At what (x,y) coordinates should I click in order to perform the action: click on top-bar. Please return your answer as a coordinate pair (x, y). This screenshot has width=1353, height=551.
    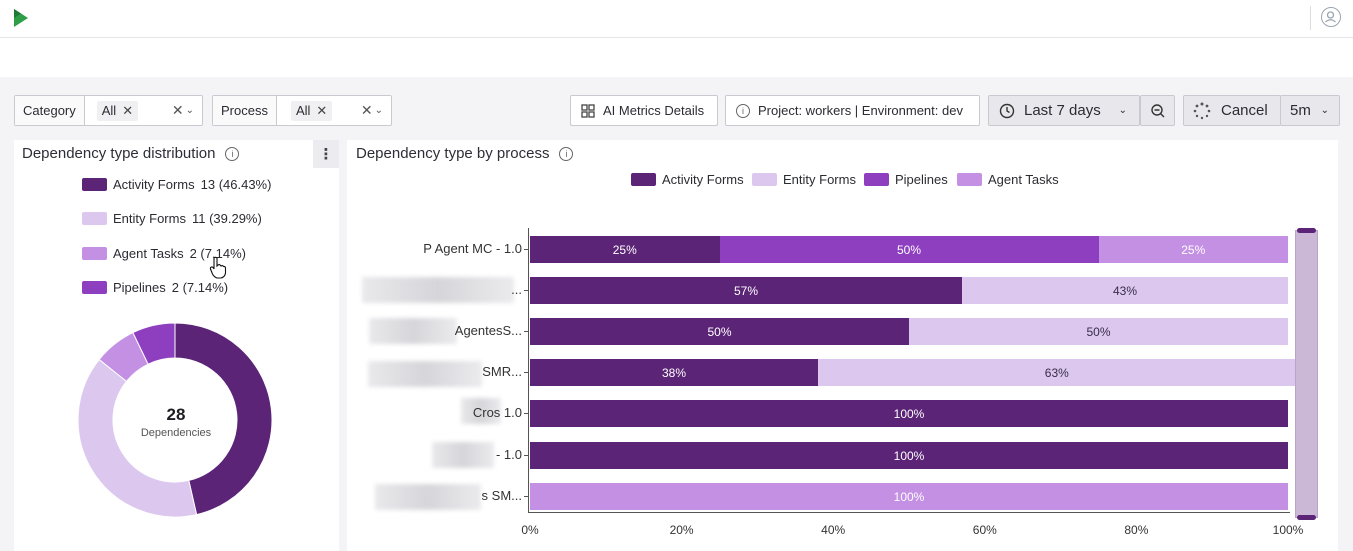
    Looking at the image, I should click on (676, 19).